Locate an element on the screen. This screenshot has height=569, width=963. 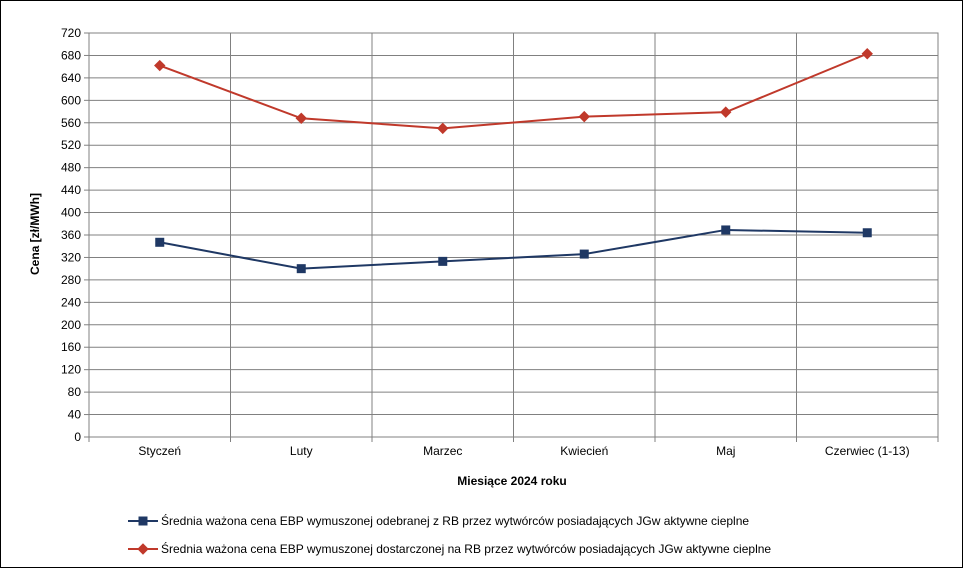
y-tick-label: 720 is located at coordinates (71, 33).